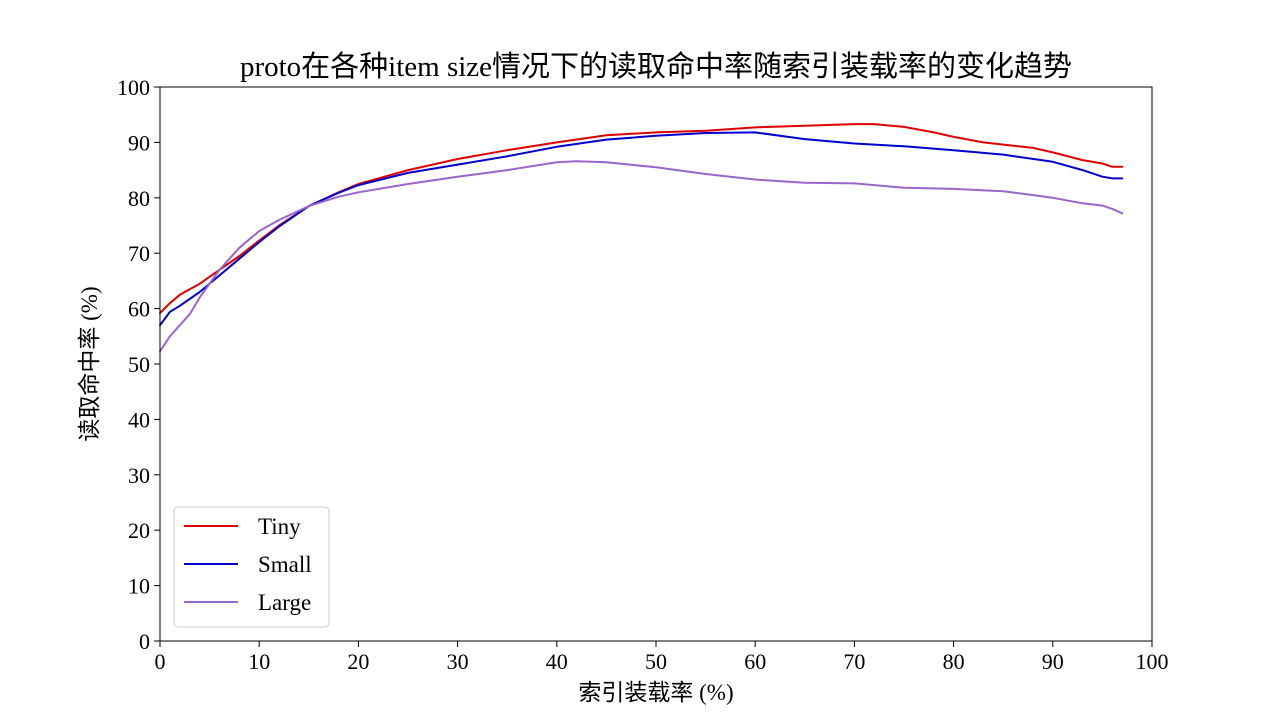 The image size is (1280, 720). What do you see at coordinates (139, 530) in the screenshot?
I see `y-tick-label: 20` at bounding box center [139, 530].